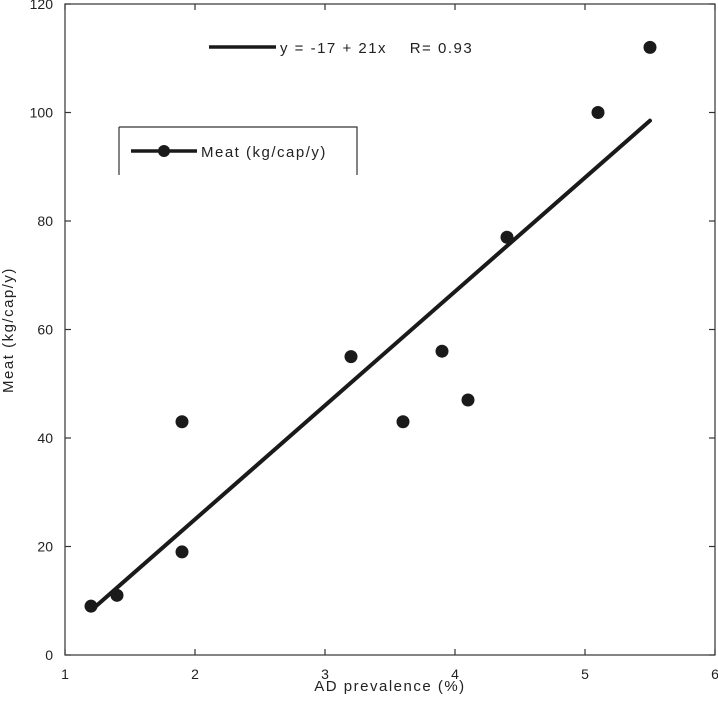  I want to click on legend-marker, so click(164, 151).